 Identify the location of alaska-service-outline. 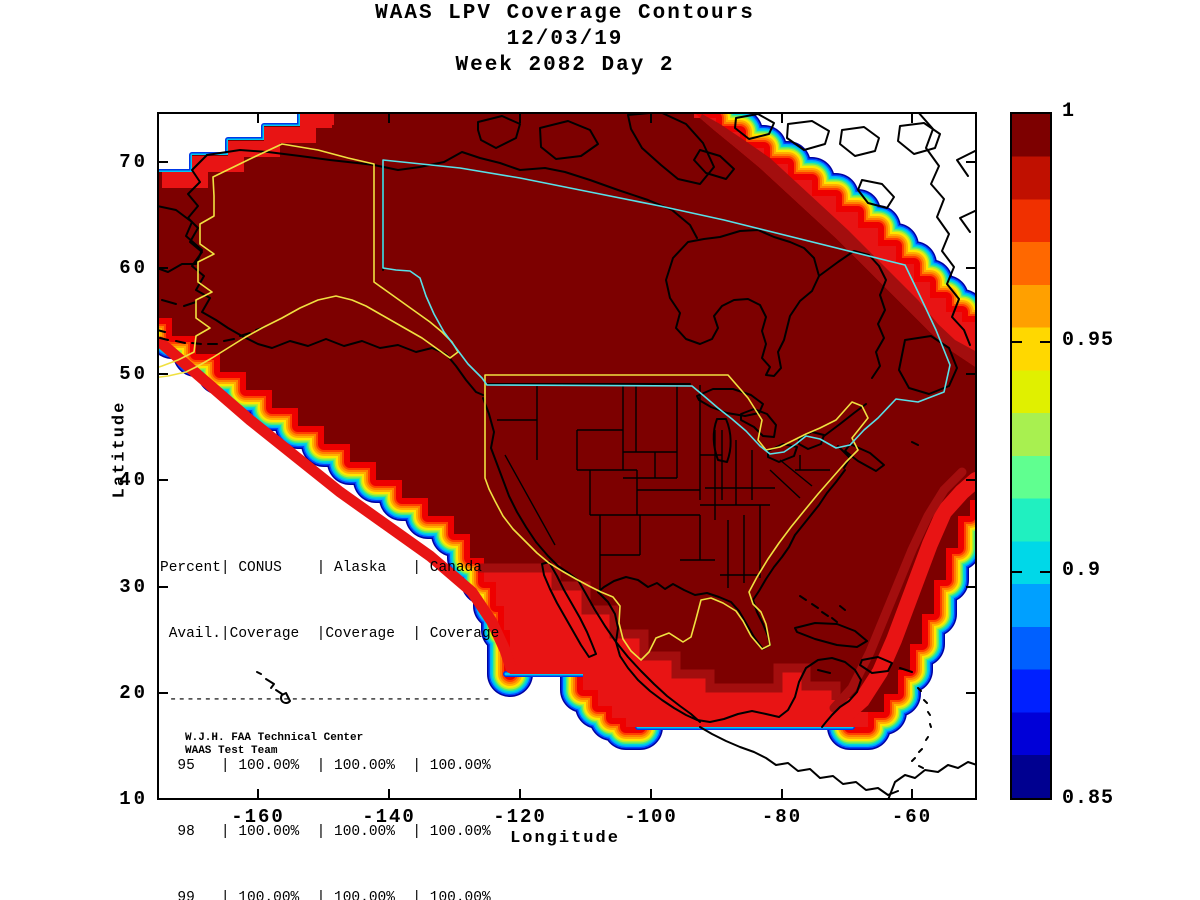
(308, 261).